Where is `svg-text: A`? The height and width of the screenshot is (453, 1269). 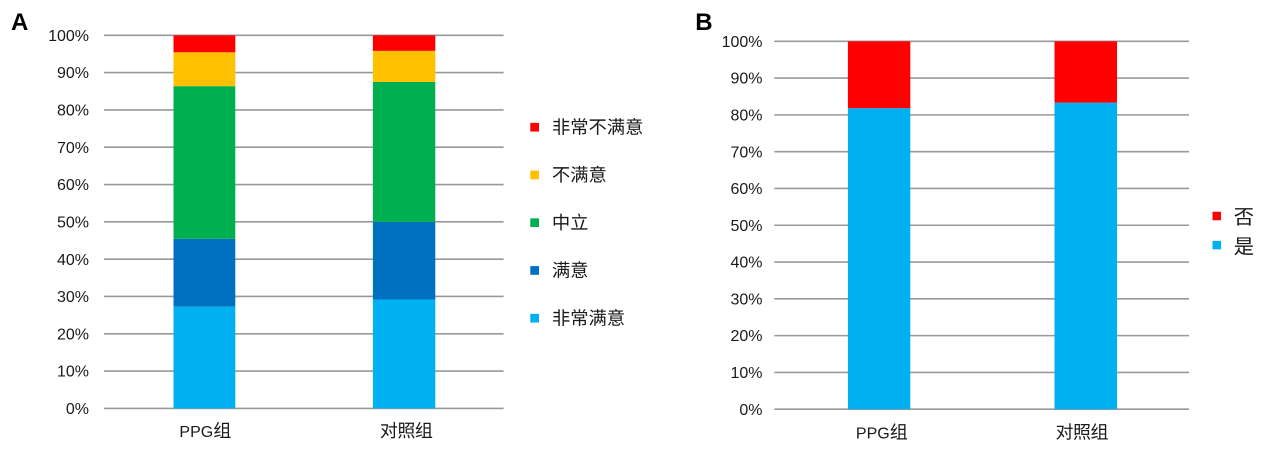 svg-text: A is located at coordinates (19, 22).